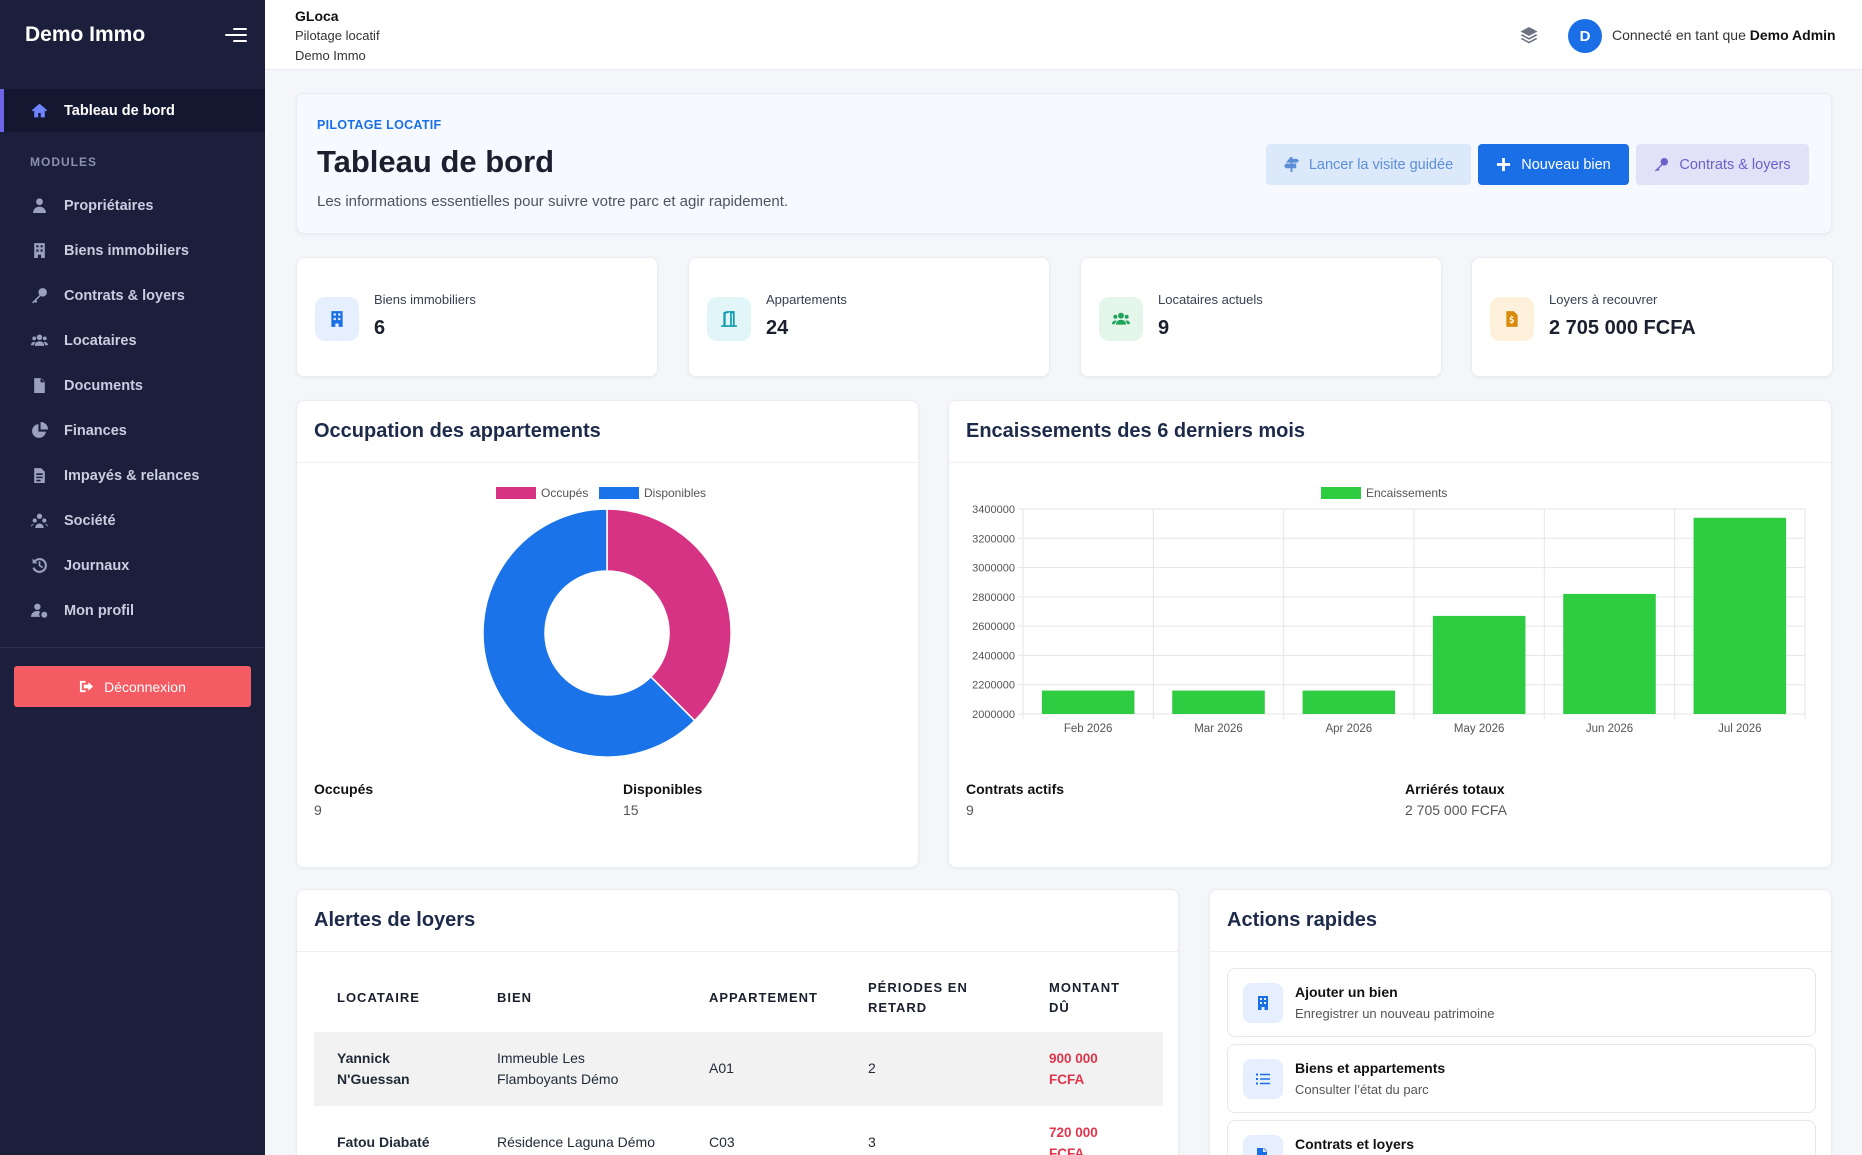 The height and width of the screenshot is (1155, 1862). Describe the element at coordinates (1346, 992) in the screenshot. I see `quick-action-title: Ajouter un bien` at that location.